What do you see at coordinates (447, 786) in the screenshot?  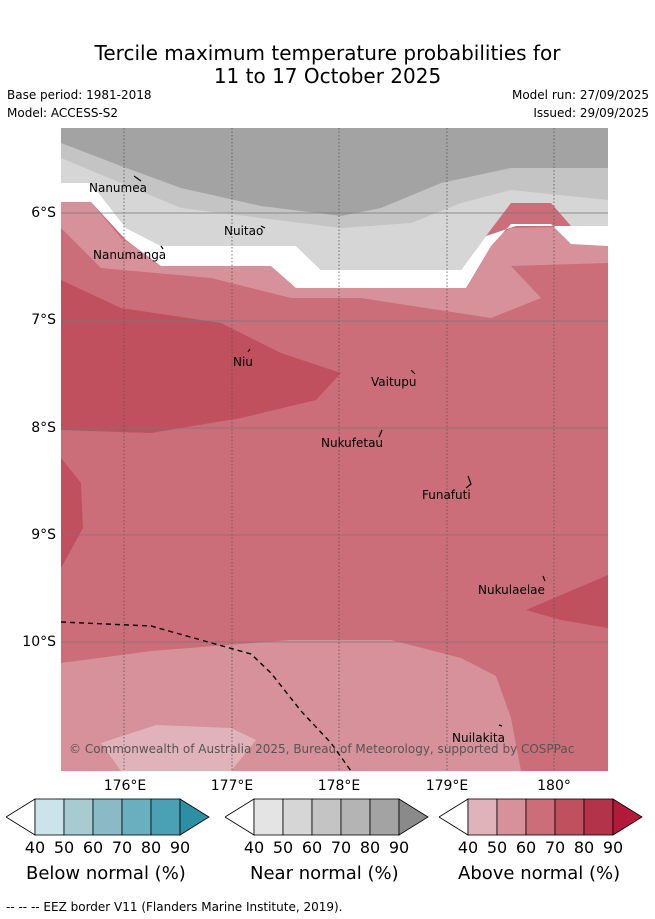 I see `lon-label-179e: 179°E` at bounding box center [447, 786].